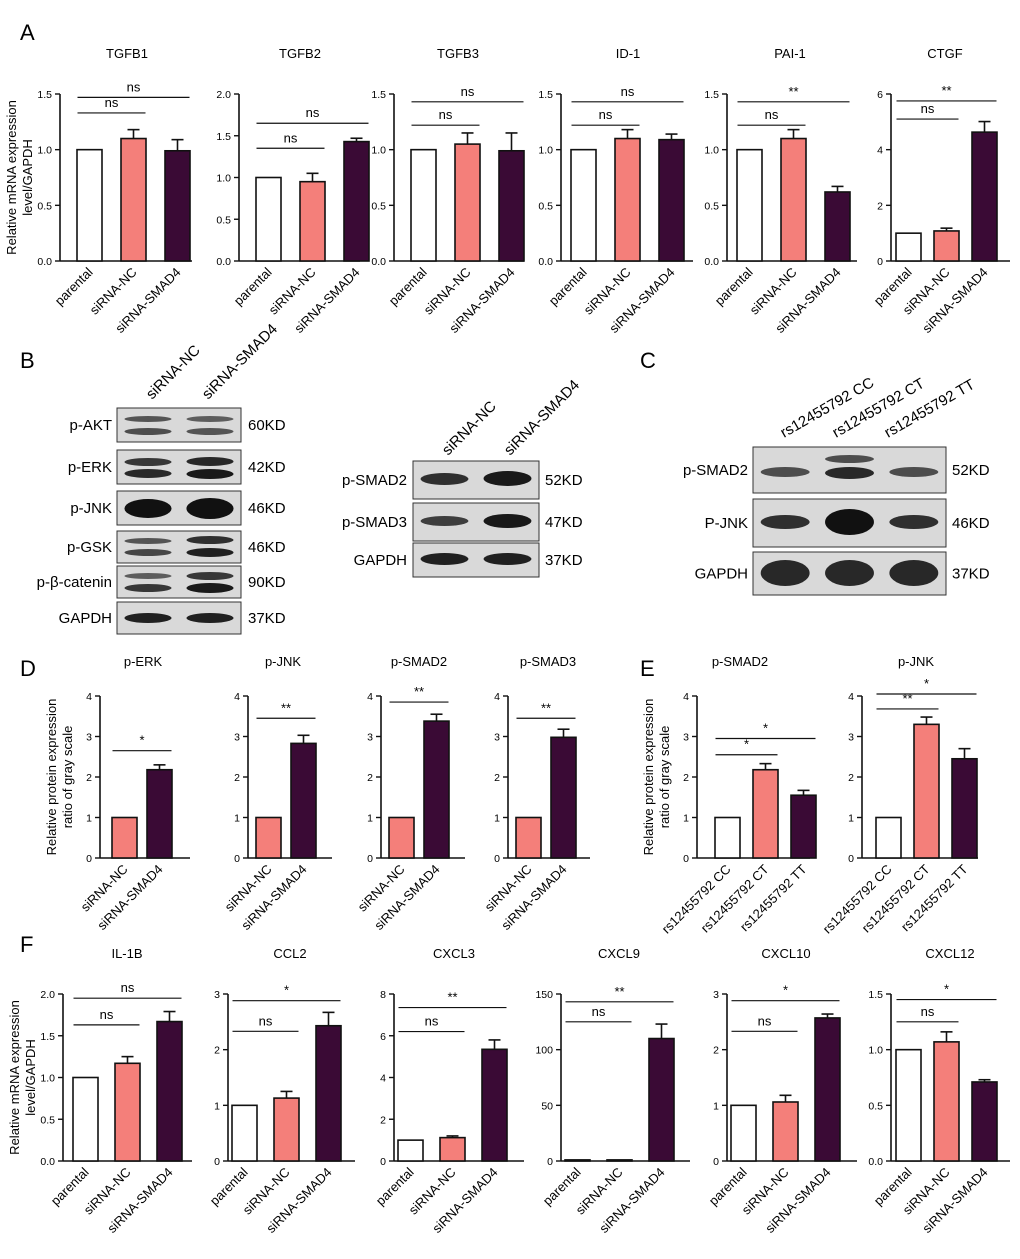 The image size is (1020, 1259). I want to click on chart-title: p-JNK, so click(916, 661).